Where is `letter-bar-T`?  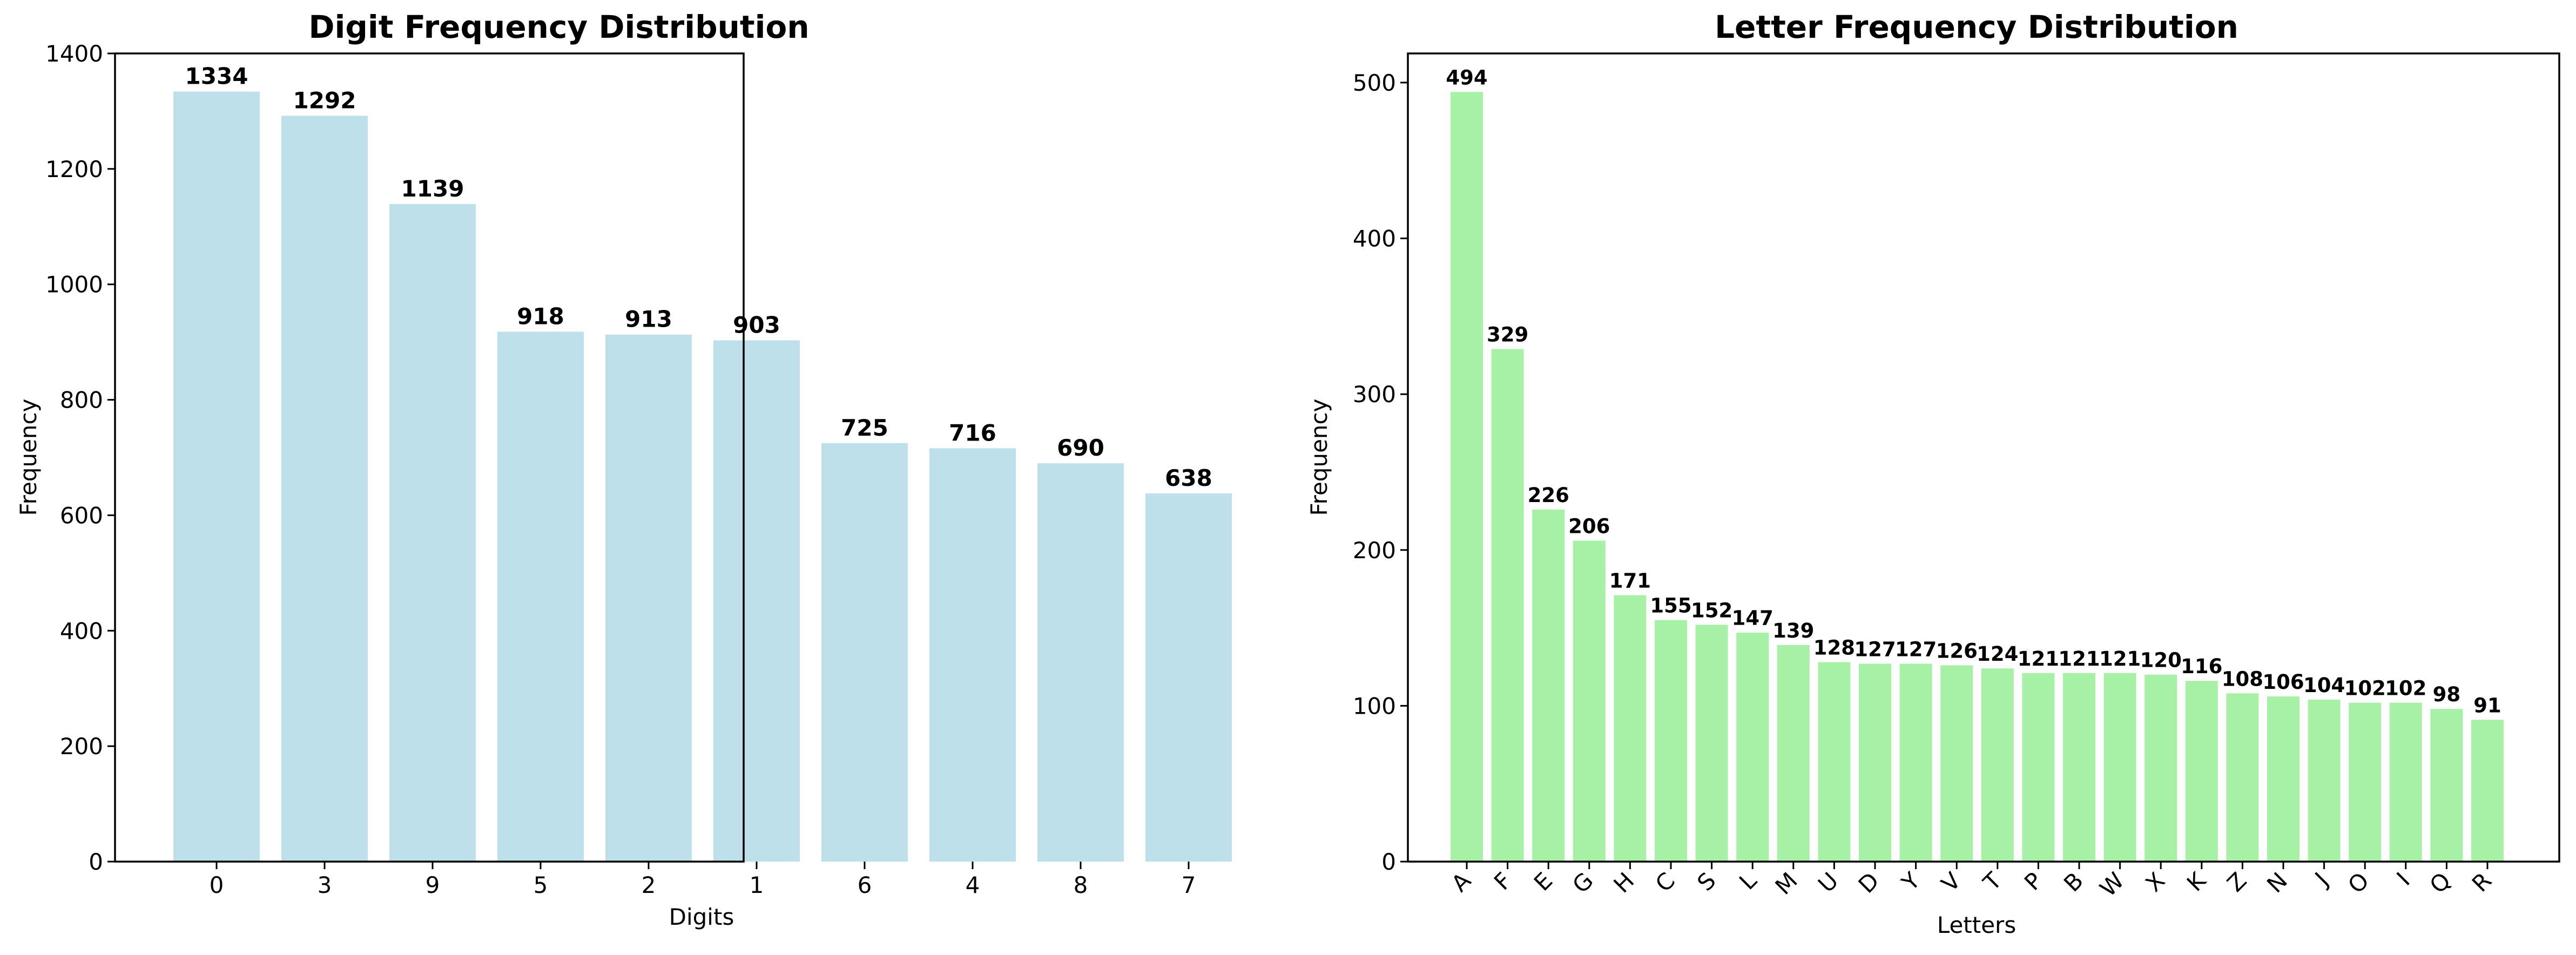 letter-bar-T is located at coordinates (1997, 765).